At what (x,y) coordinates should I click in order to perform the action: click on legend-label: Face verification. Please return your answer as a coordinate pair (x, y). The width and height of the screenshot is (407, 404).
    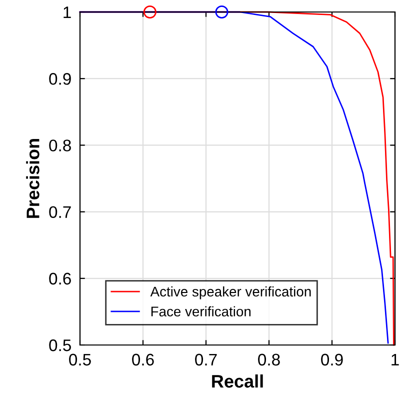
    Looking at the image, I should click on (201, 311).